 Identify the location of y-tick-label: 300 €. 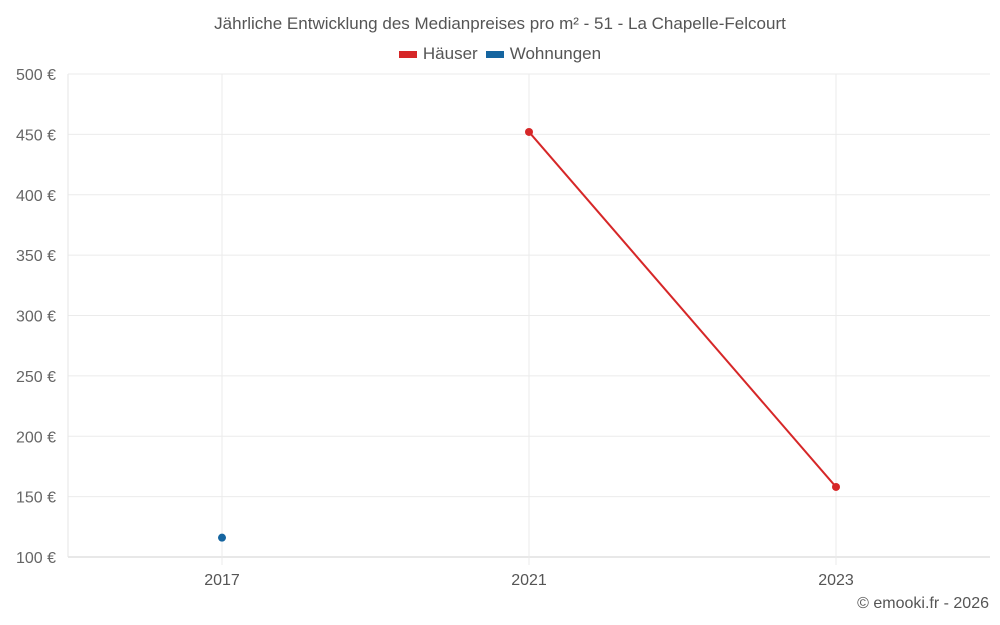
(36, 317).